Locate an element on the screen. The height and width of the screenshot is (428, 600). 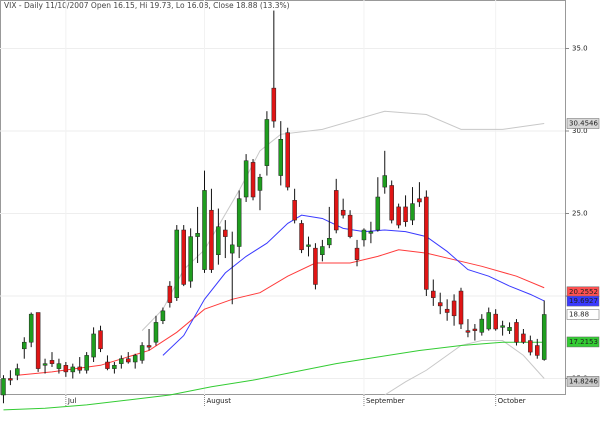
overlay-line is located at coordinates (274, 376).